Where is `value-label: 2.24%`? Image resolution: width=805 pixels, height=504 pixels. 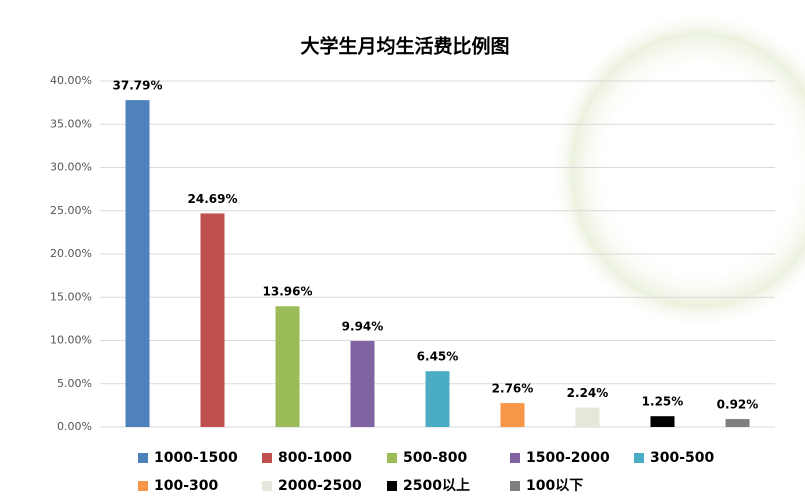 value-label: 2.24% is located at coordinates (588, 393).